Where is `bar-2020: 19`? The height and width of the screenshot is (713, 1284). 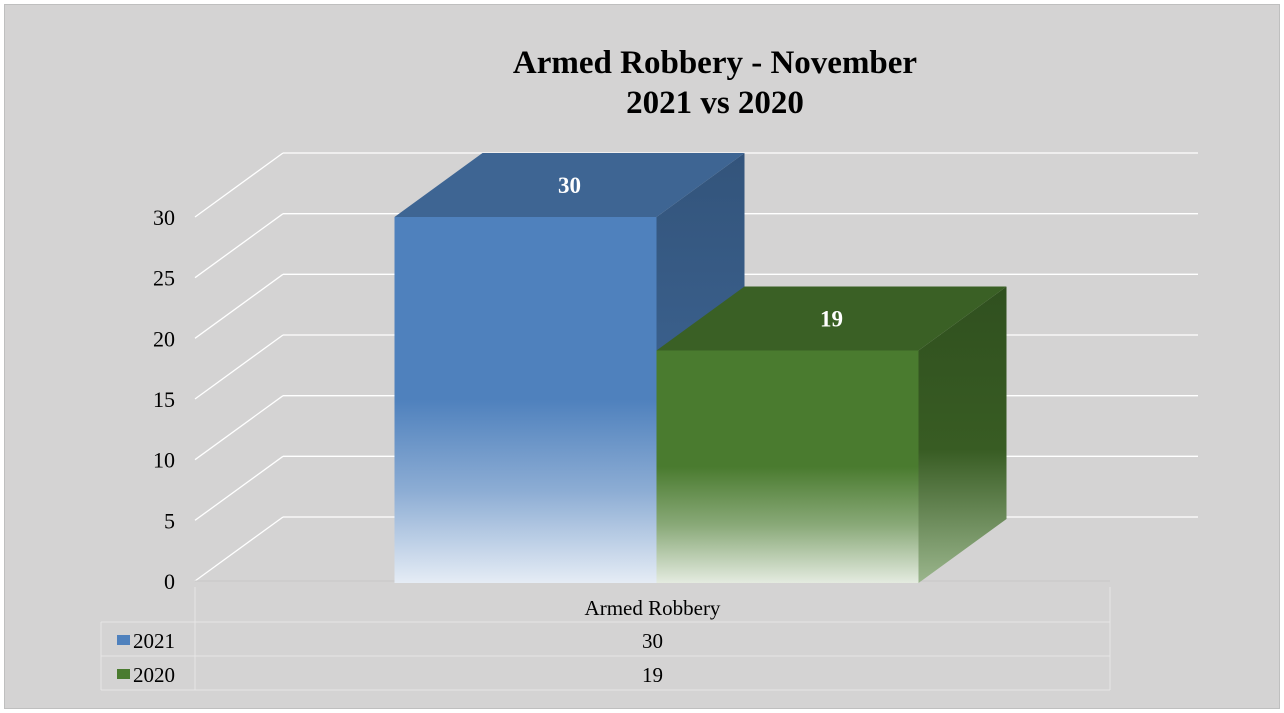 bar-2020: 19 is located at coordinates (831, 434).